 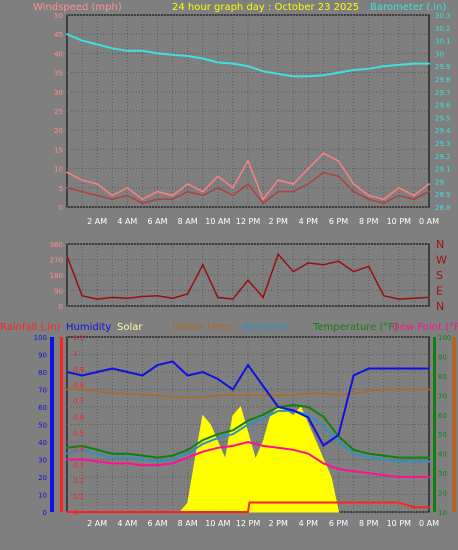 What do you see at coordinates (443, 16) in the screenshot?
I see `barometer-tick-label: 30.3` at bounding box center [443, 16].